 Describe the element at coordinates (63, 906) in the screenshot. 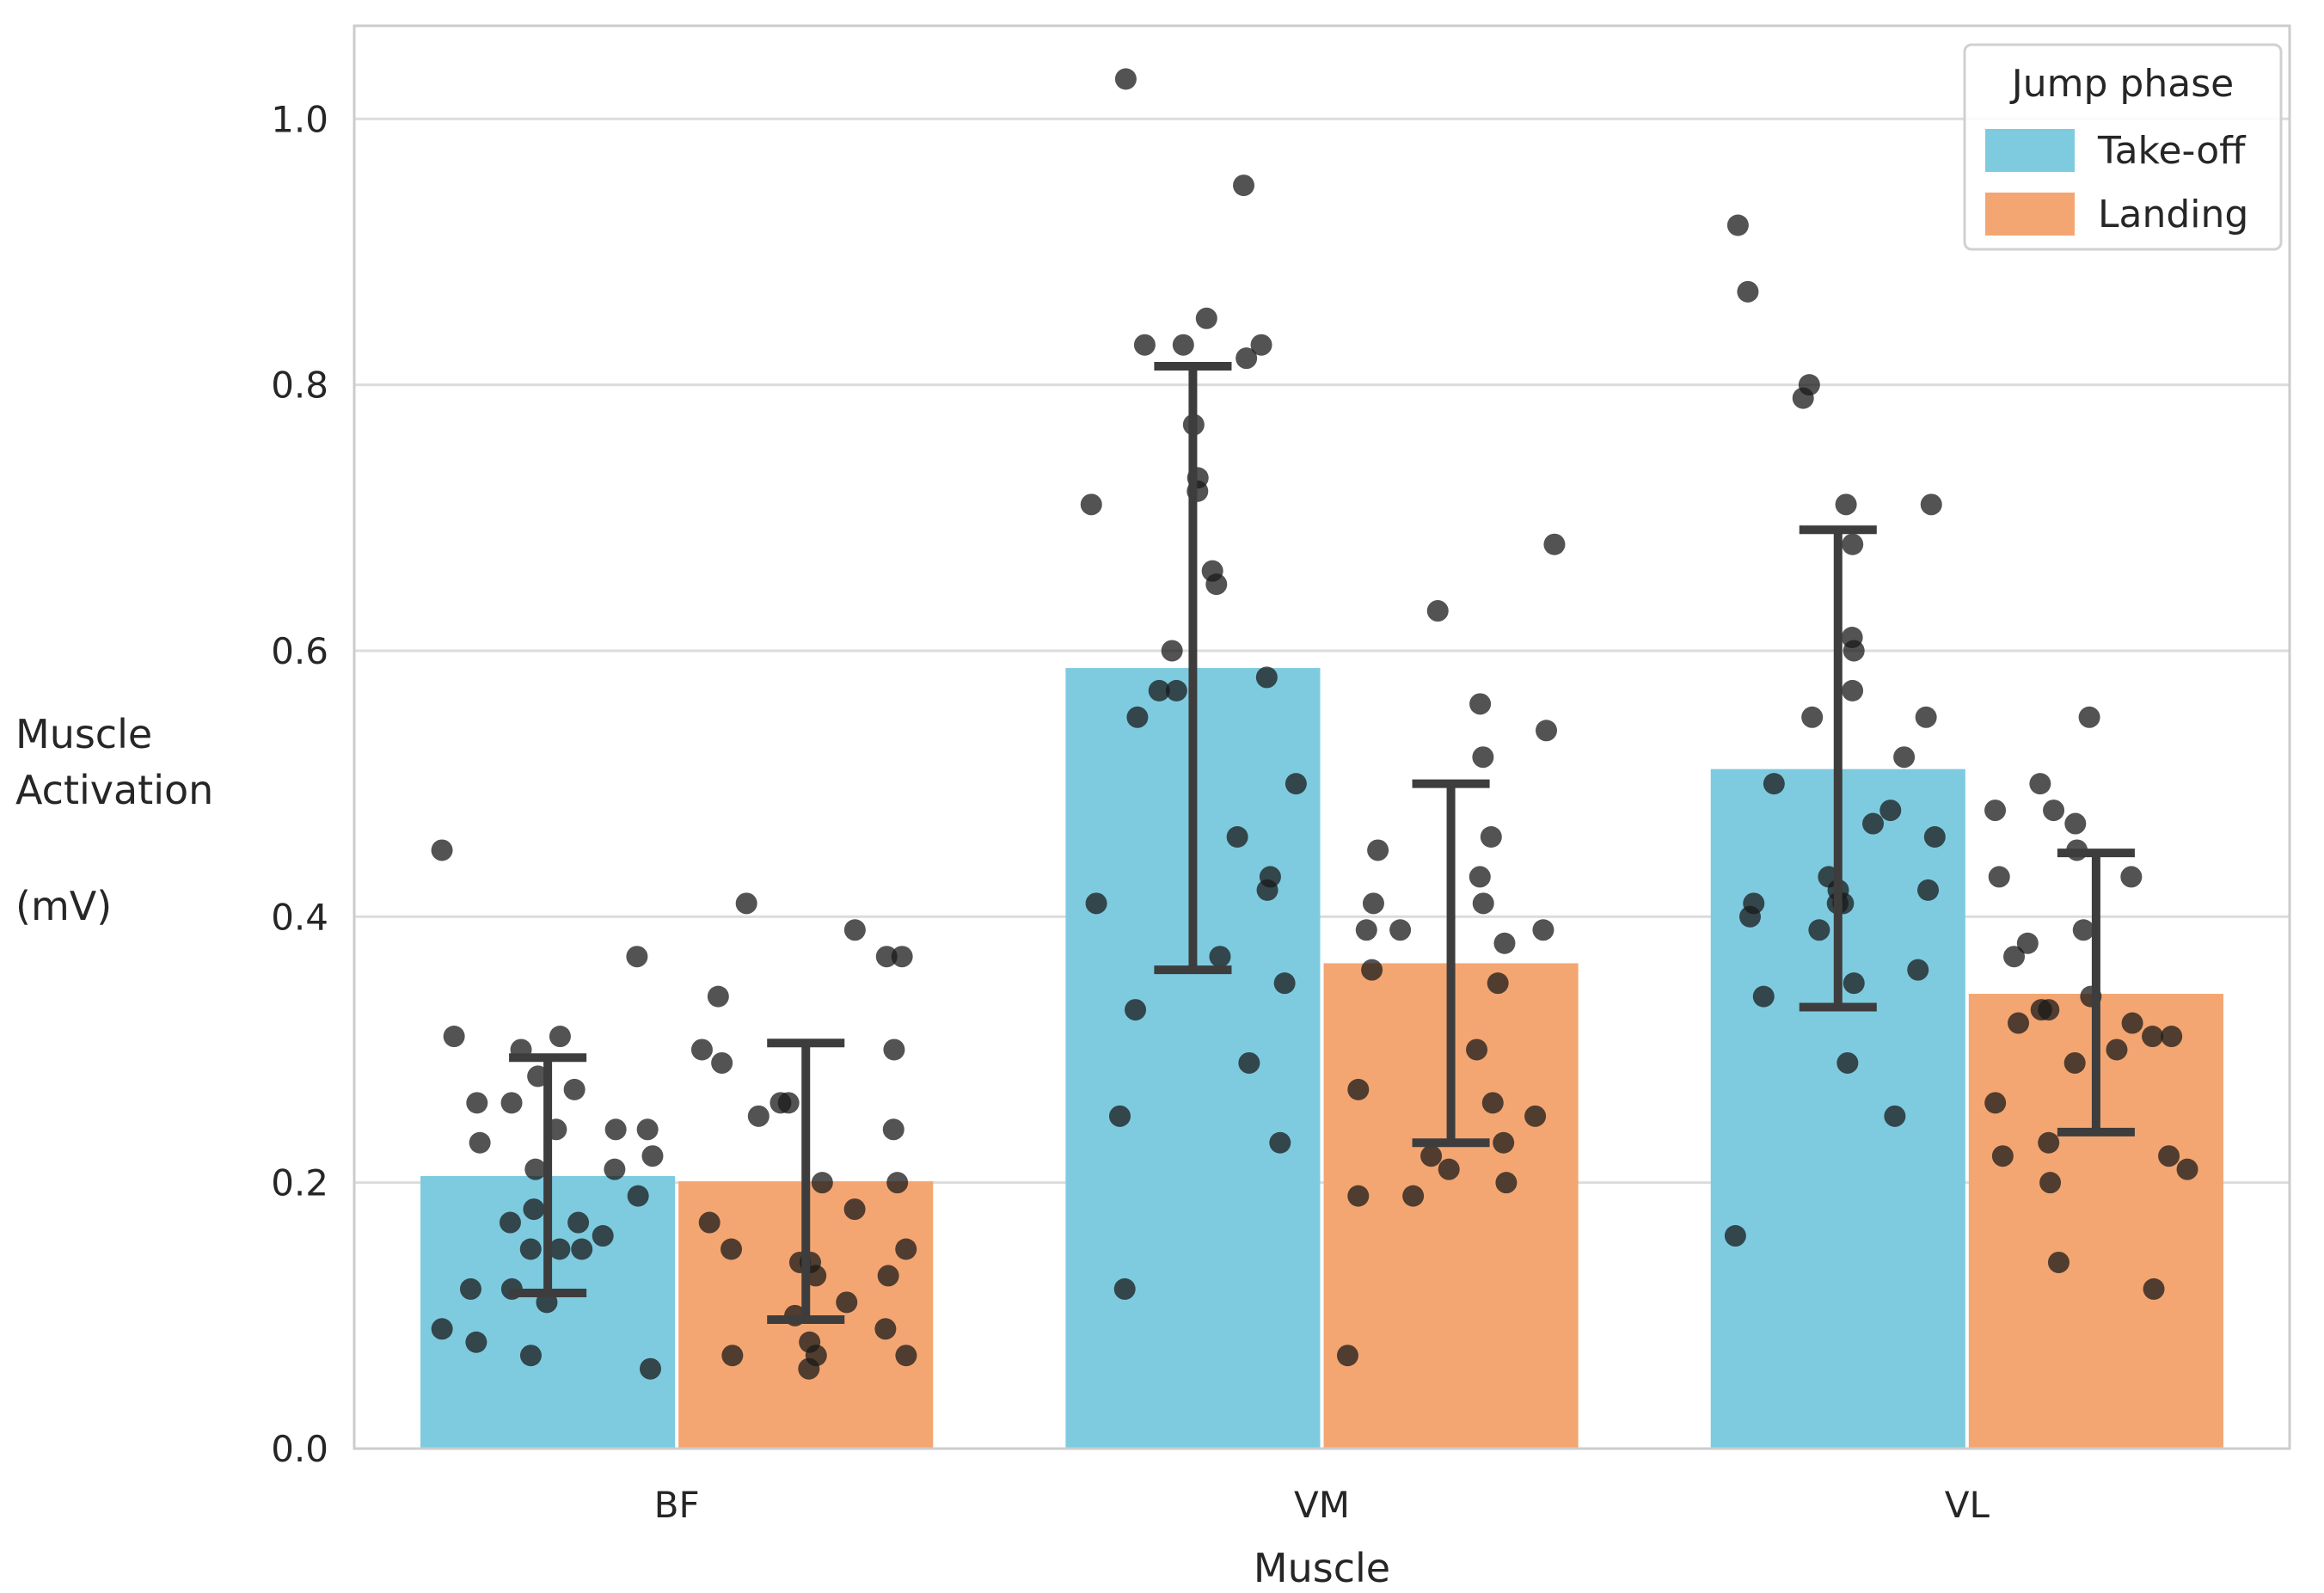

I see `y-axis-title-line: (mV)` at that location.